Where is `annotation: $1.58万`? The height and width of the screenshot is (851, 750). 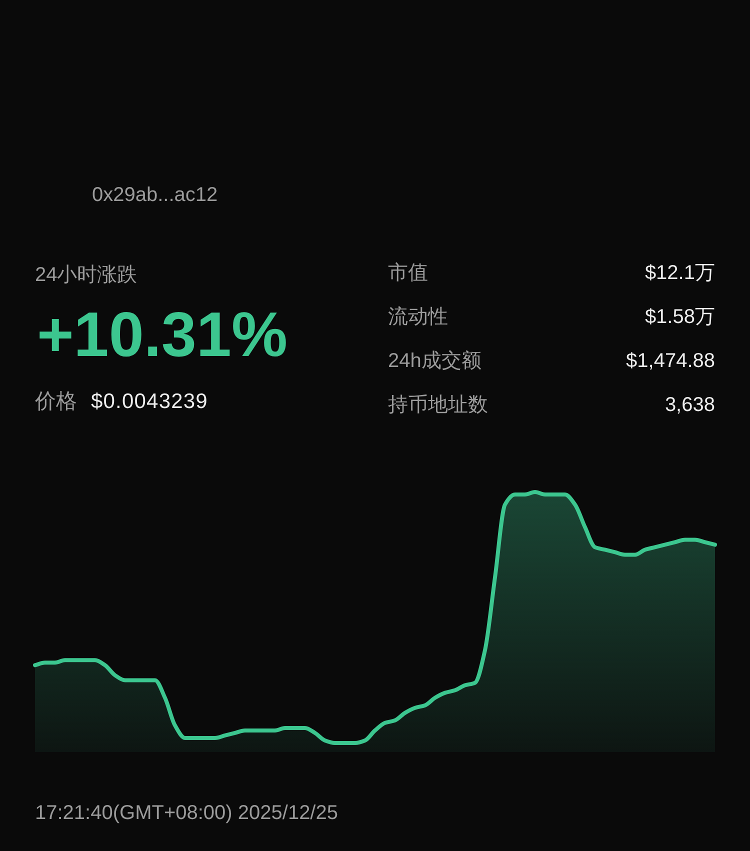 annotation: $1.58万 is located at coordinates (679, 317).